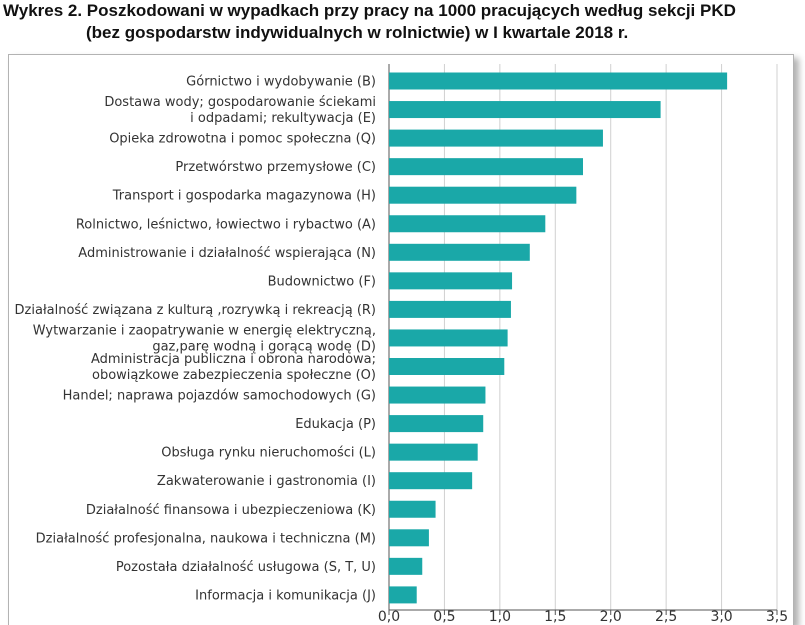  Describe the element at coordinates (666, 616) in the screenshot. I see `x-tick-label: 2,5` at that location.